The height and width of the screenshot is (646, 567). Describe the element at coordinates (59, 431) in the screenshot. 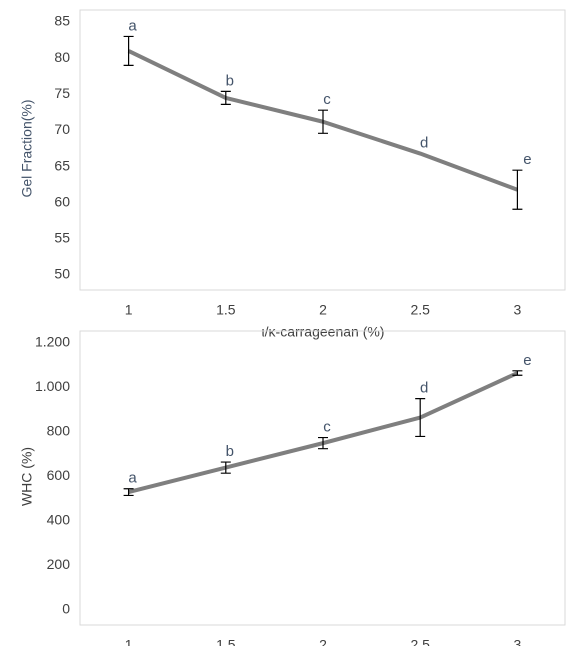

I see `y-tick-label: 800` at that location.